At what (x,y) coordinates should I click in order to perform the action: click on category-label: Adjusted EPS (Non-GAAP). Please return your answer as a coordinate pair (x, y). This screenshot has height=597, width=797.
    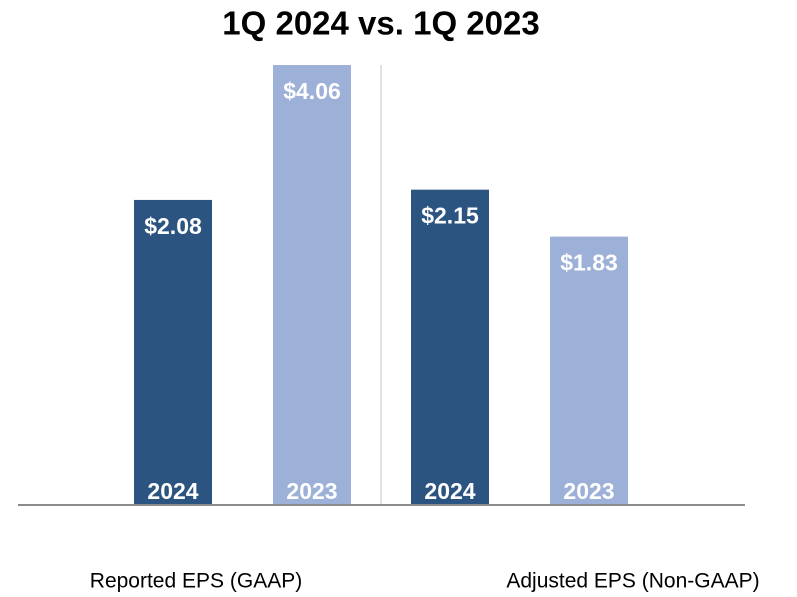
    Looking at the image, I should click on (632, 581).